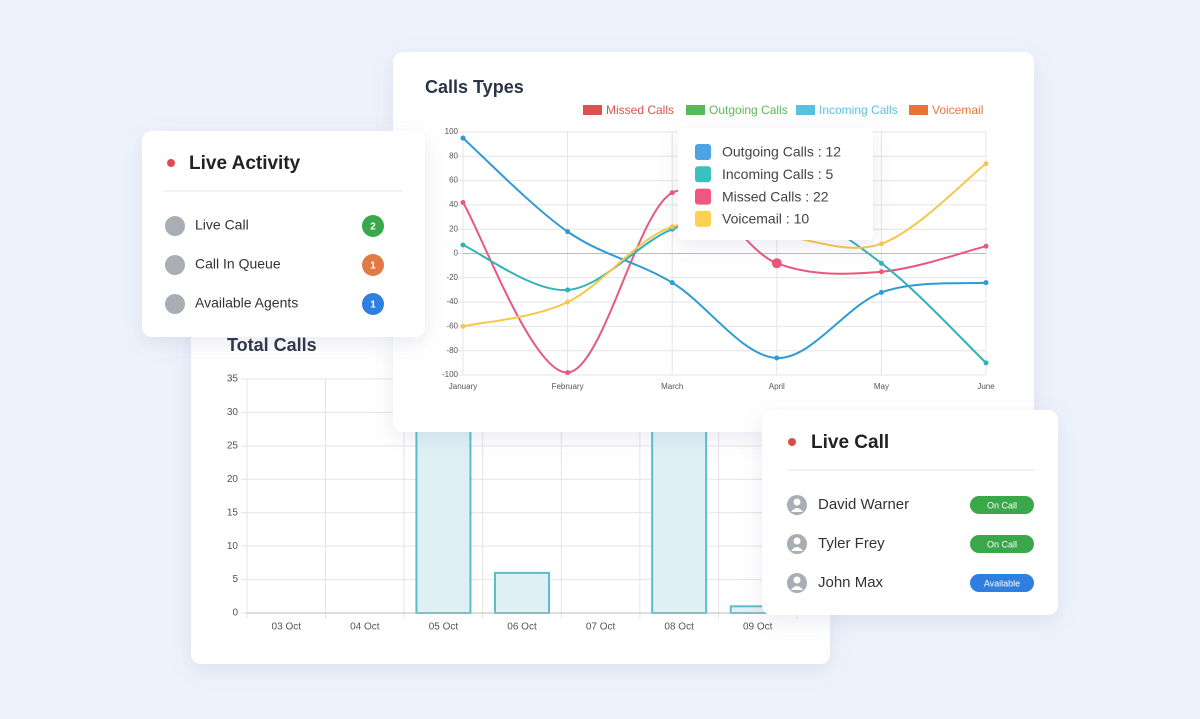  Describe the element at coordinates (452, 350) in the screenshot. I see `y-tick-label: -80` at that location.